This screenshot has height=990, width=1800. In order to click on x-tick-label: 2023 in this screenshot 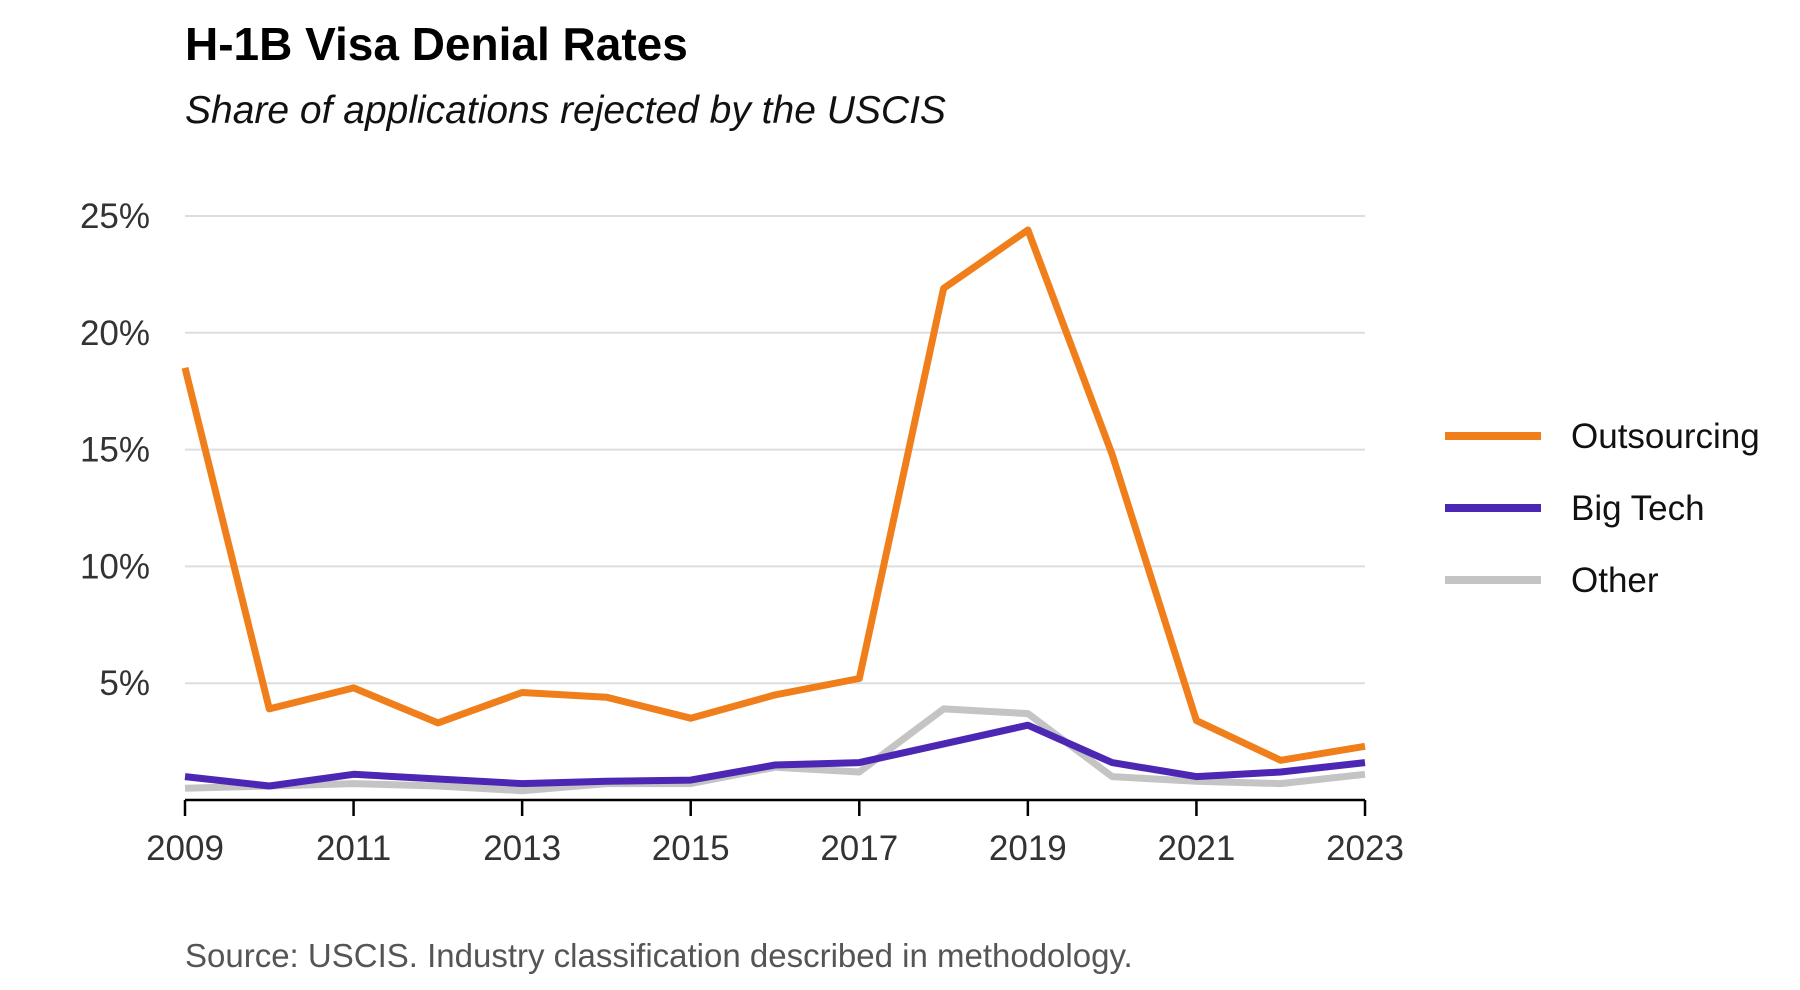, I will do `click(1365, 848)`.